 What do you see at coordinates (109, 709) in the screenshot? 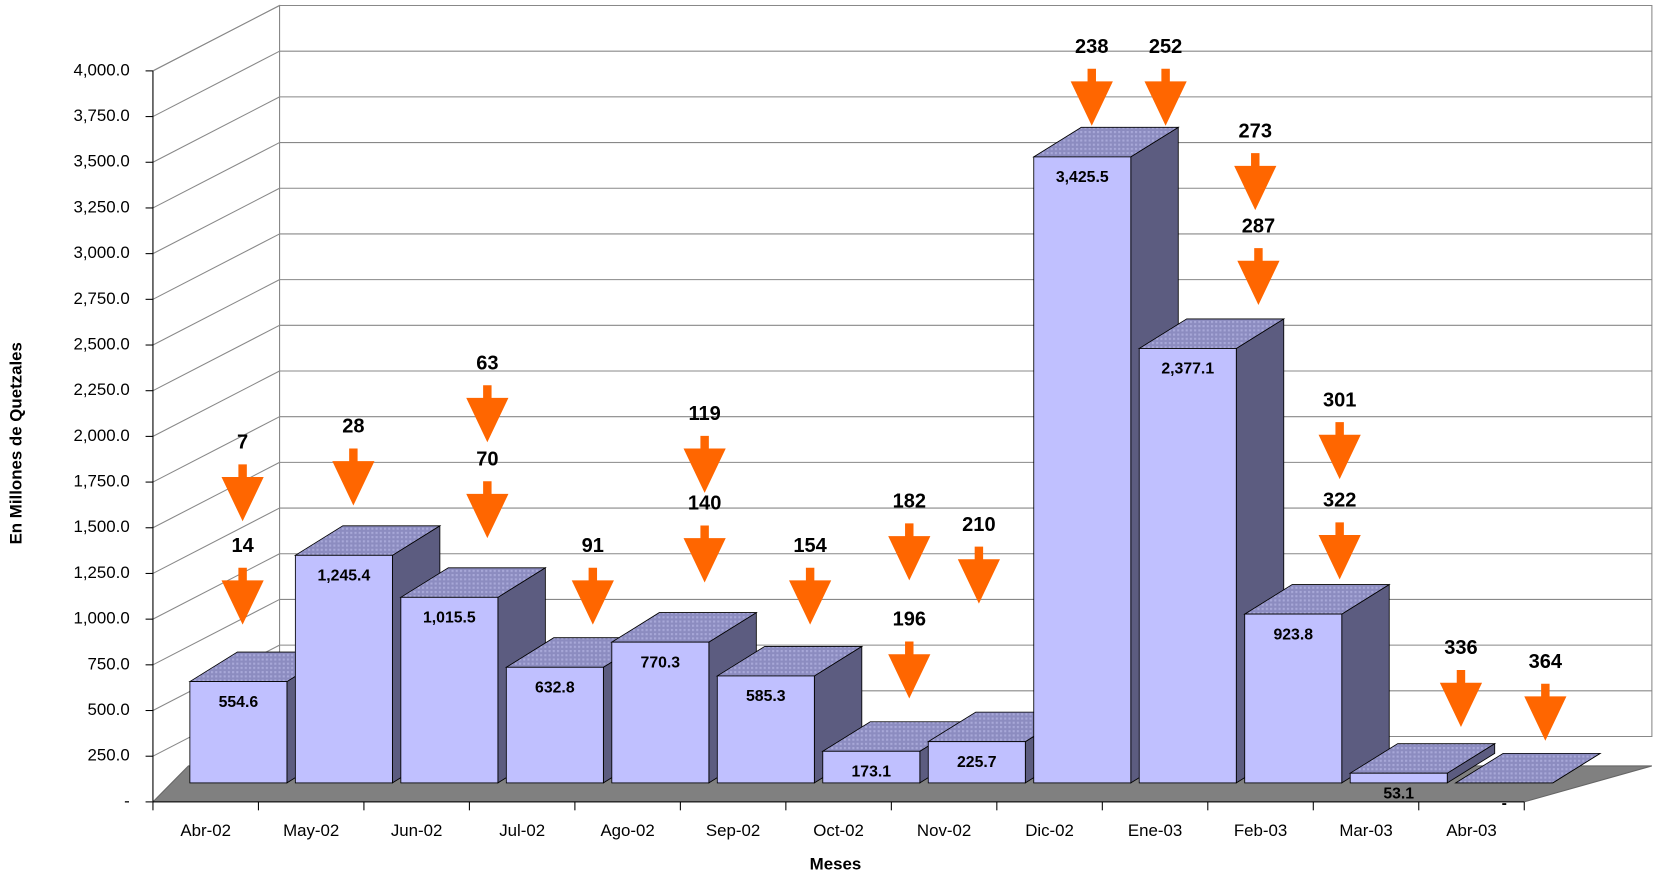
I see `y-tick-label: 500.0` at bounding box center [109, 709].